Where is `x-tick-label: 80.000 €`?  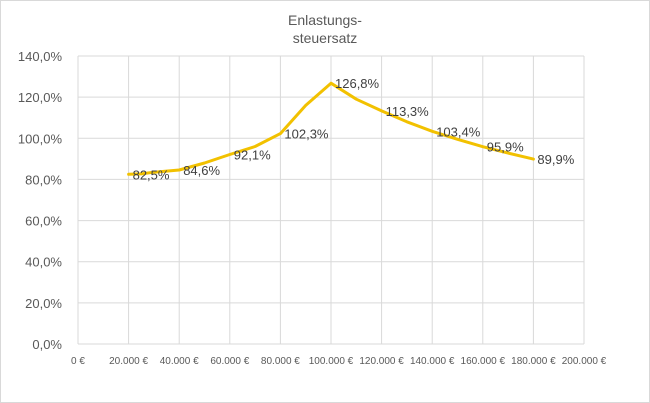 x-tick-label: 80.000 € is located at coordinates (280, 361).